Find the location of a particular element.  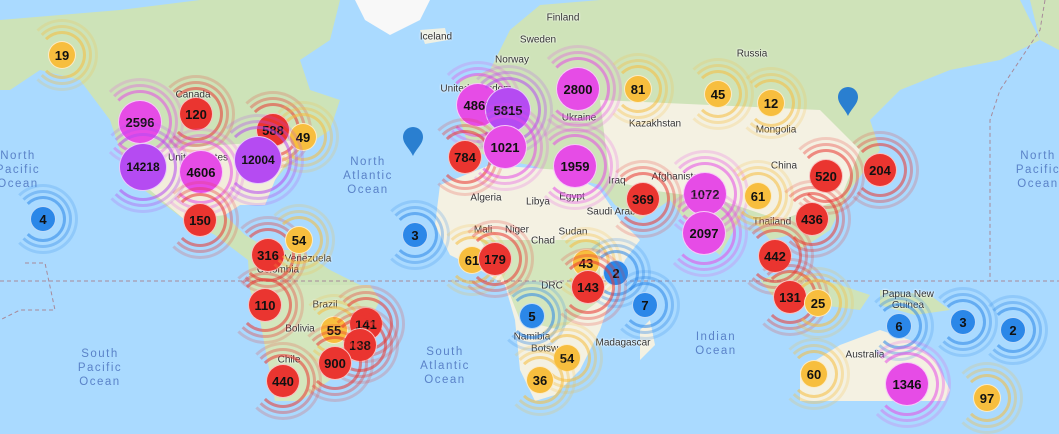

cluster-marker-blue: 5 is located at coordinates (532, 316).